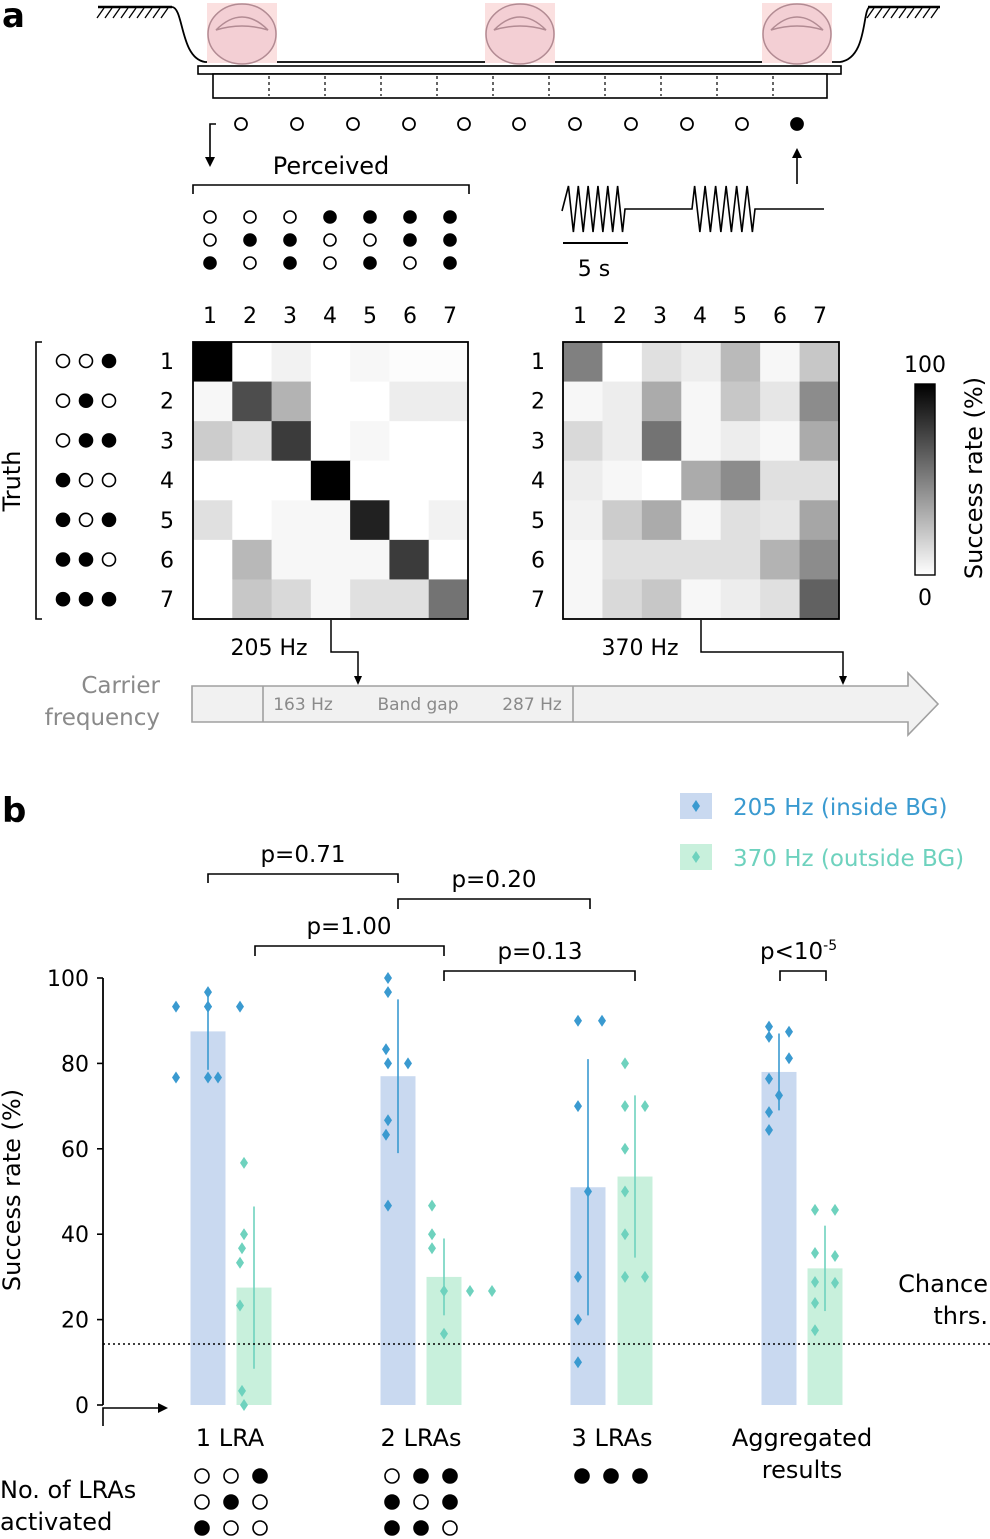 The height and width of the screenshot is (1539, 990). Describe the element at coordinates (802, 1470) in the screenshot. I see `category-label-4b: results` at that location.